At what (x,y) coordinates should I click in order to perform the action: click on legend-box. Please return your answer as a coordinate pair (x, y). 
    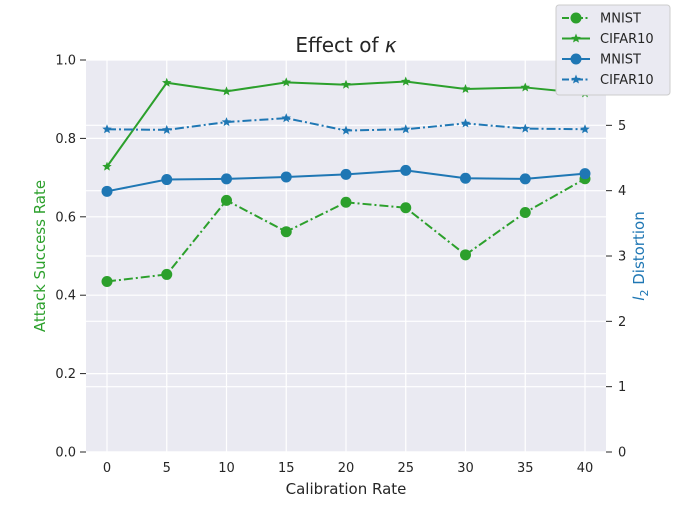
    Looking at the image, I should click on (613, 50).